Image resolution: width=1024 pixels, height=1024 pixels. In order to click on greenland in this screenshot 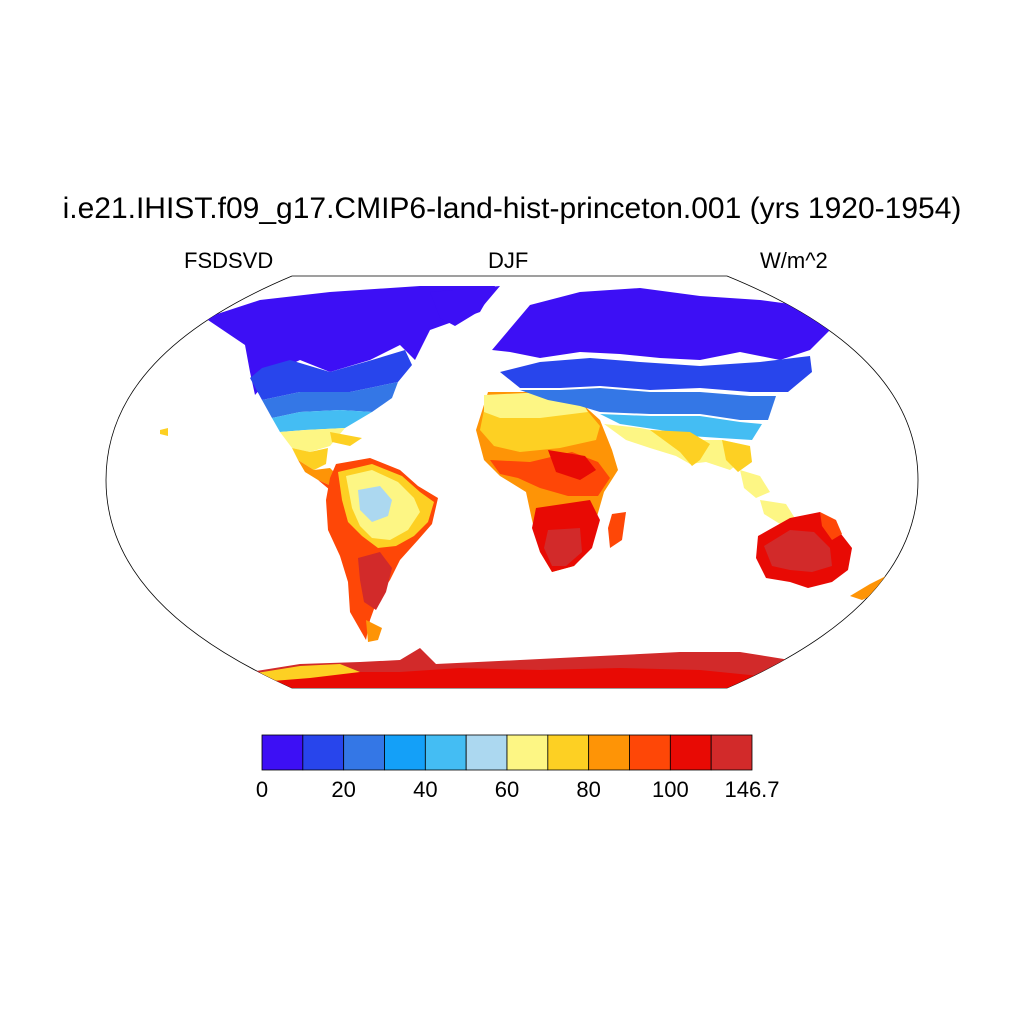, I will do `click(465, 306)`.